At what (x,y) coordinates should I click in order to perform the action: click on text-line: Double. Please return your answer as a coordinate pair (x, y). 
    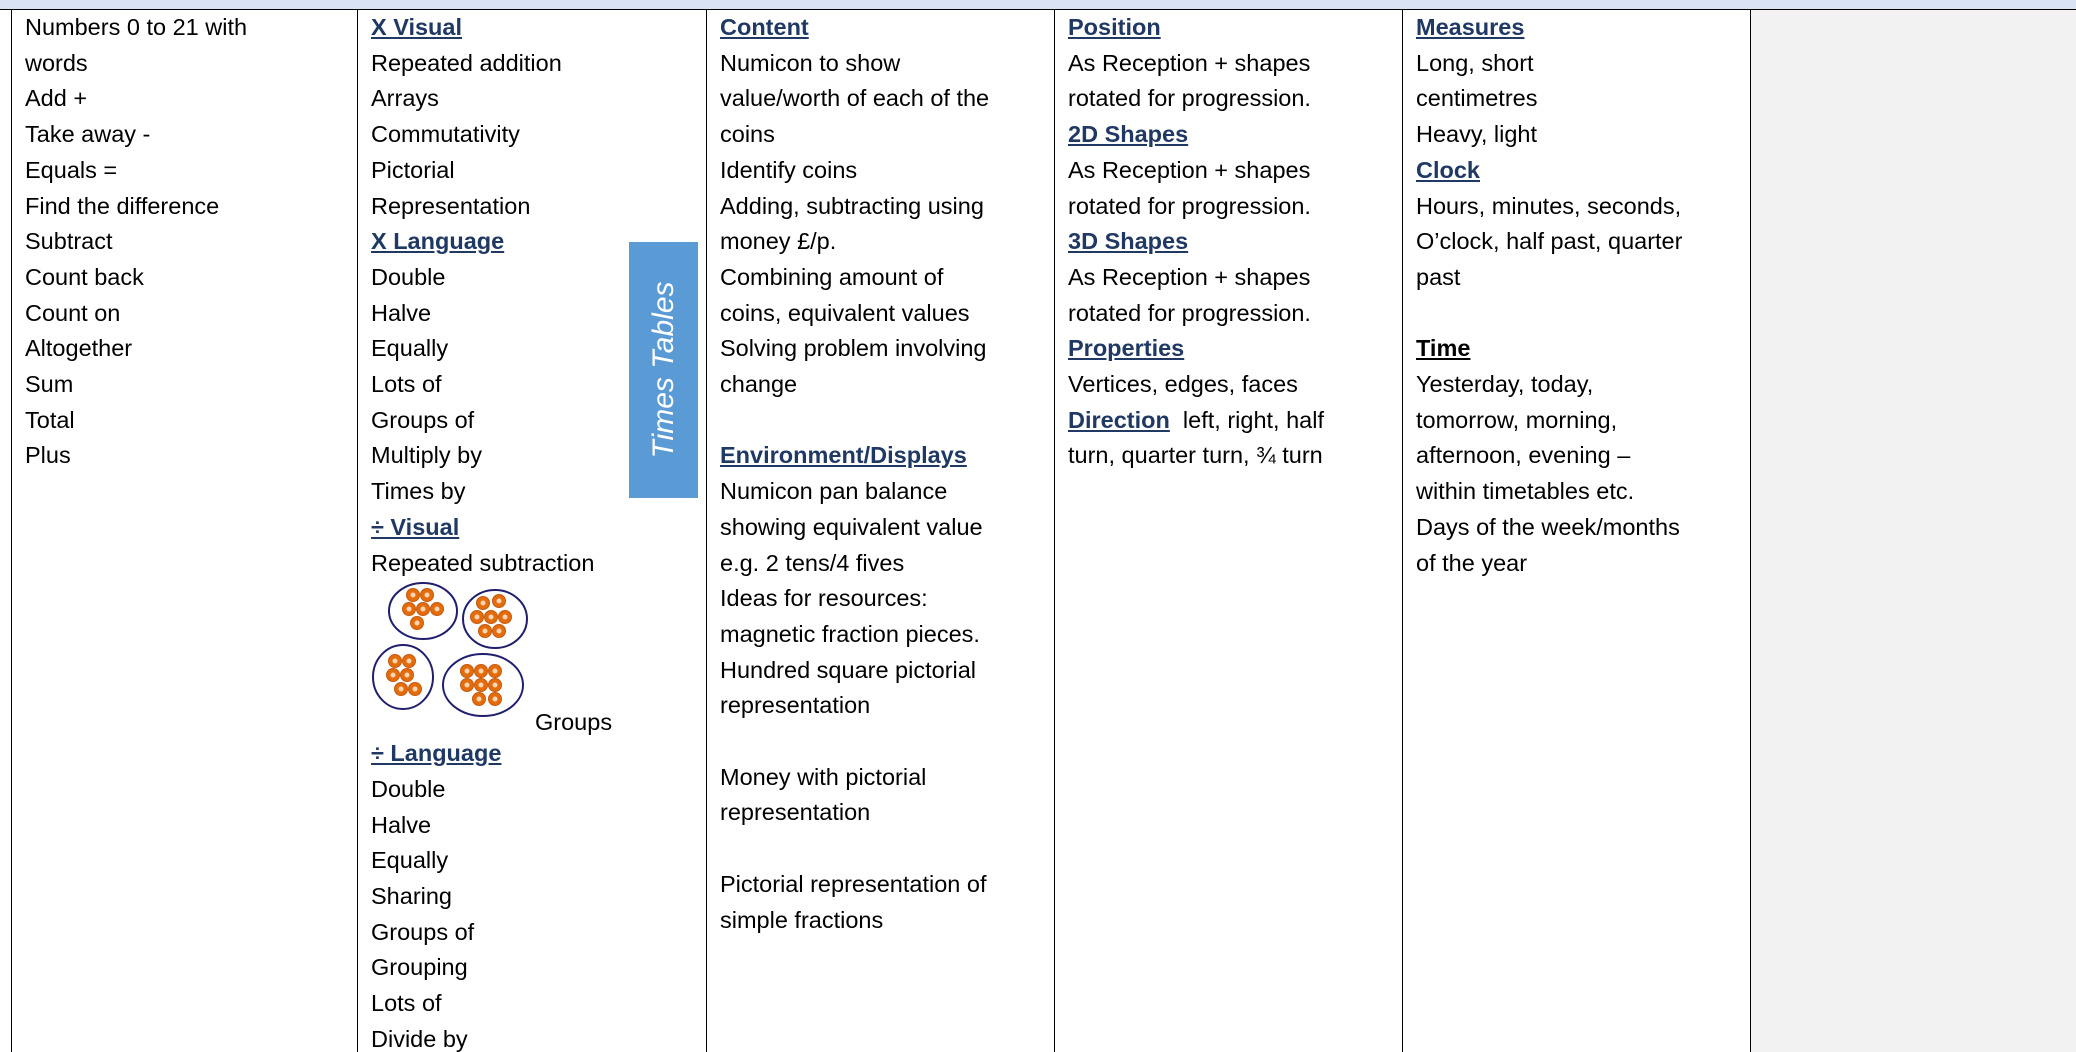
    Looking at the image, I should click on (408, 788).